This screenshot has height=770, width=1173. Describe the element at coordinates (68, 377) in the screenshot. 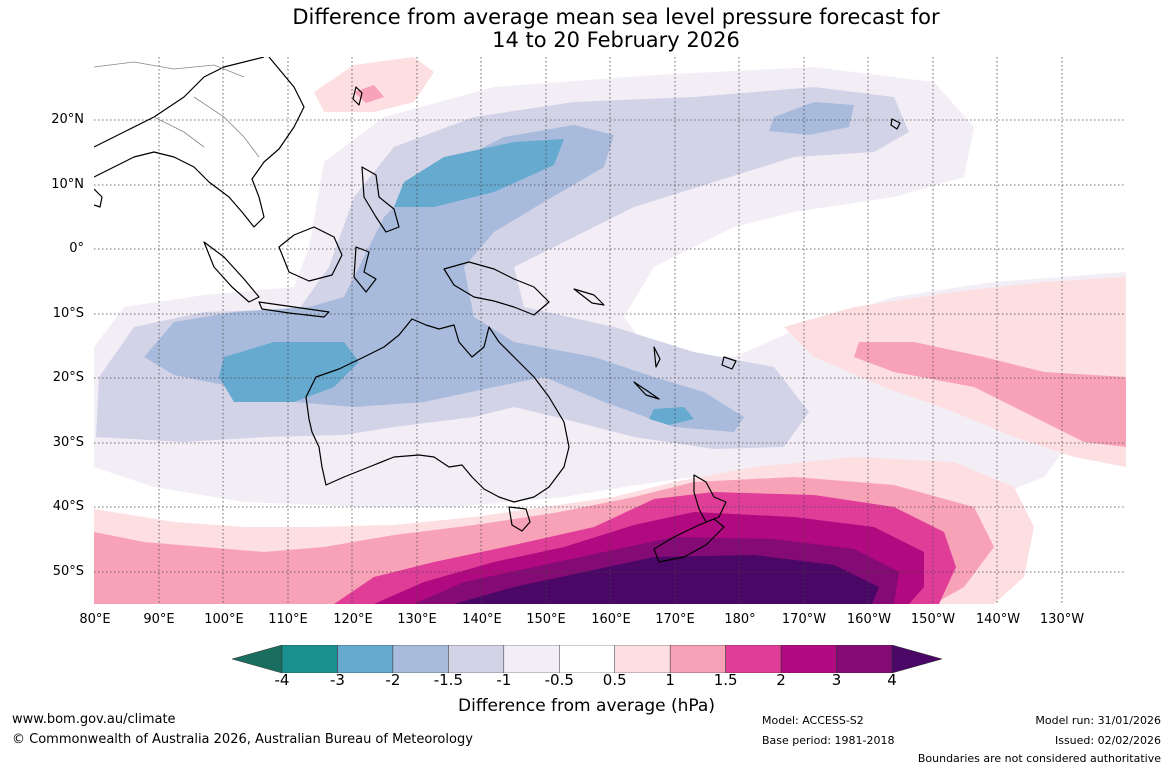

I see `lat-label-20s: 20°S` at that location.